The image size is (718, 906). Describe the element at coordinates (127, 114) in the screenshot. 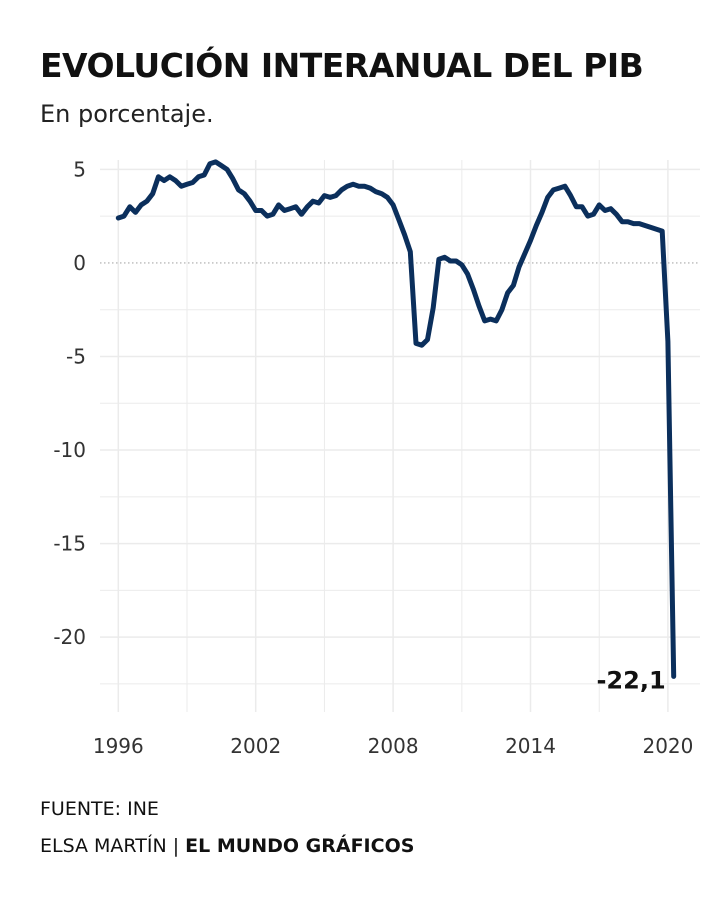

I see `page-subtitle: En porcentaje.` at that location.